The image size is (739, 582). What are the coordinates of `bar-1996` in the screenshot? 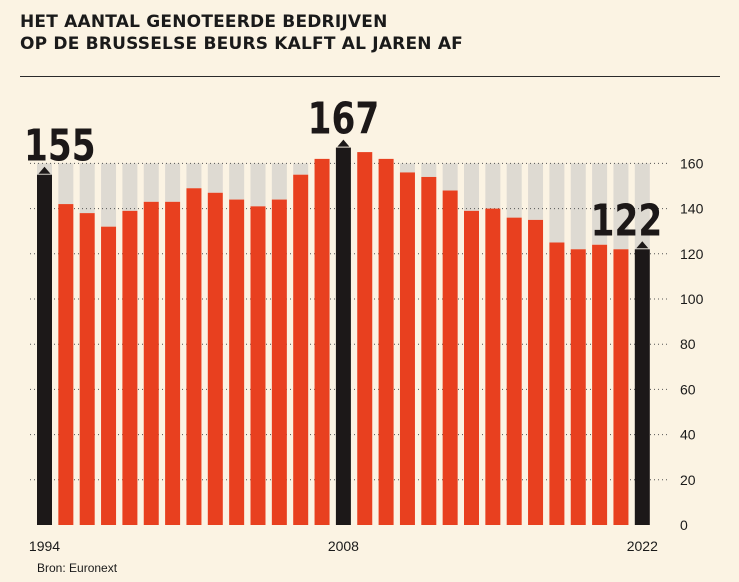 It's located at (87, 369).